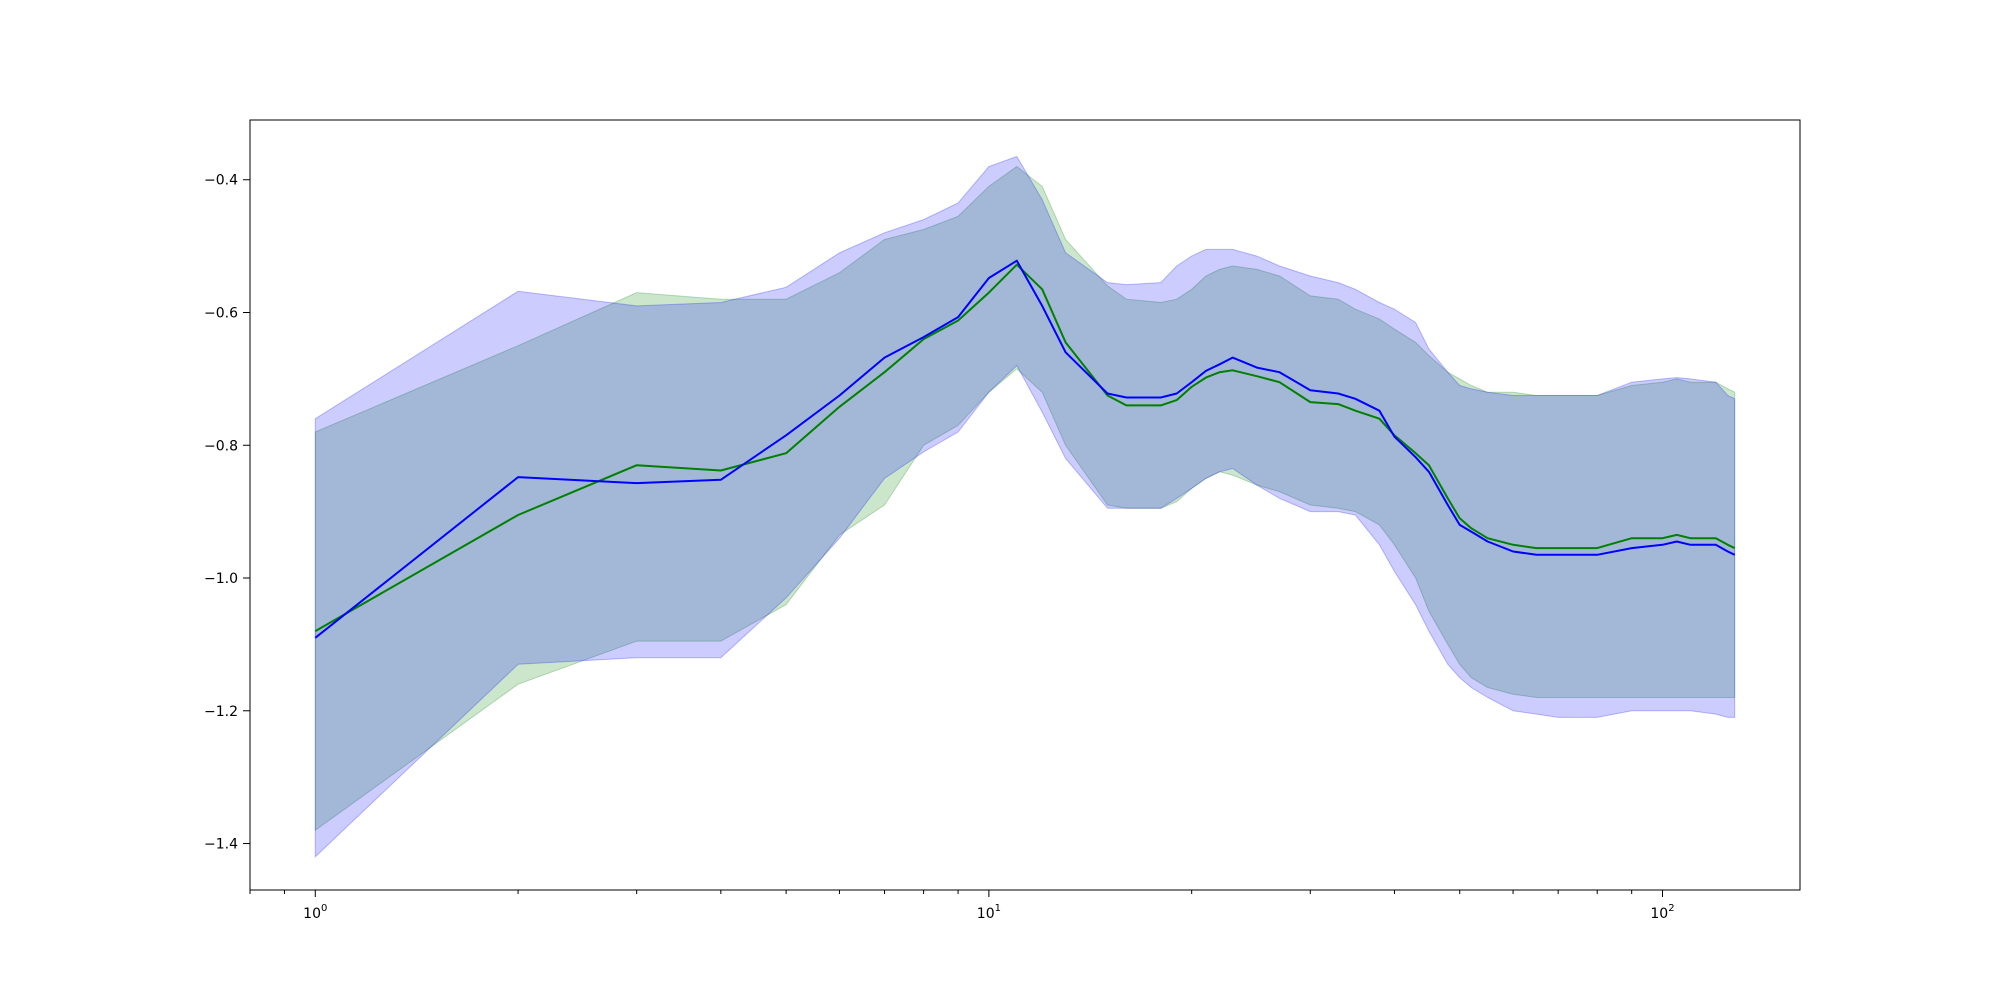  I want to click on y-tick-label: −0.4, so click(221, 181).